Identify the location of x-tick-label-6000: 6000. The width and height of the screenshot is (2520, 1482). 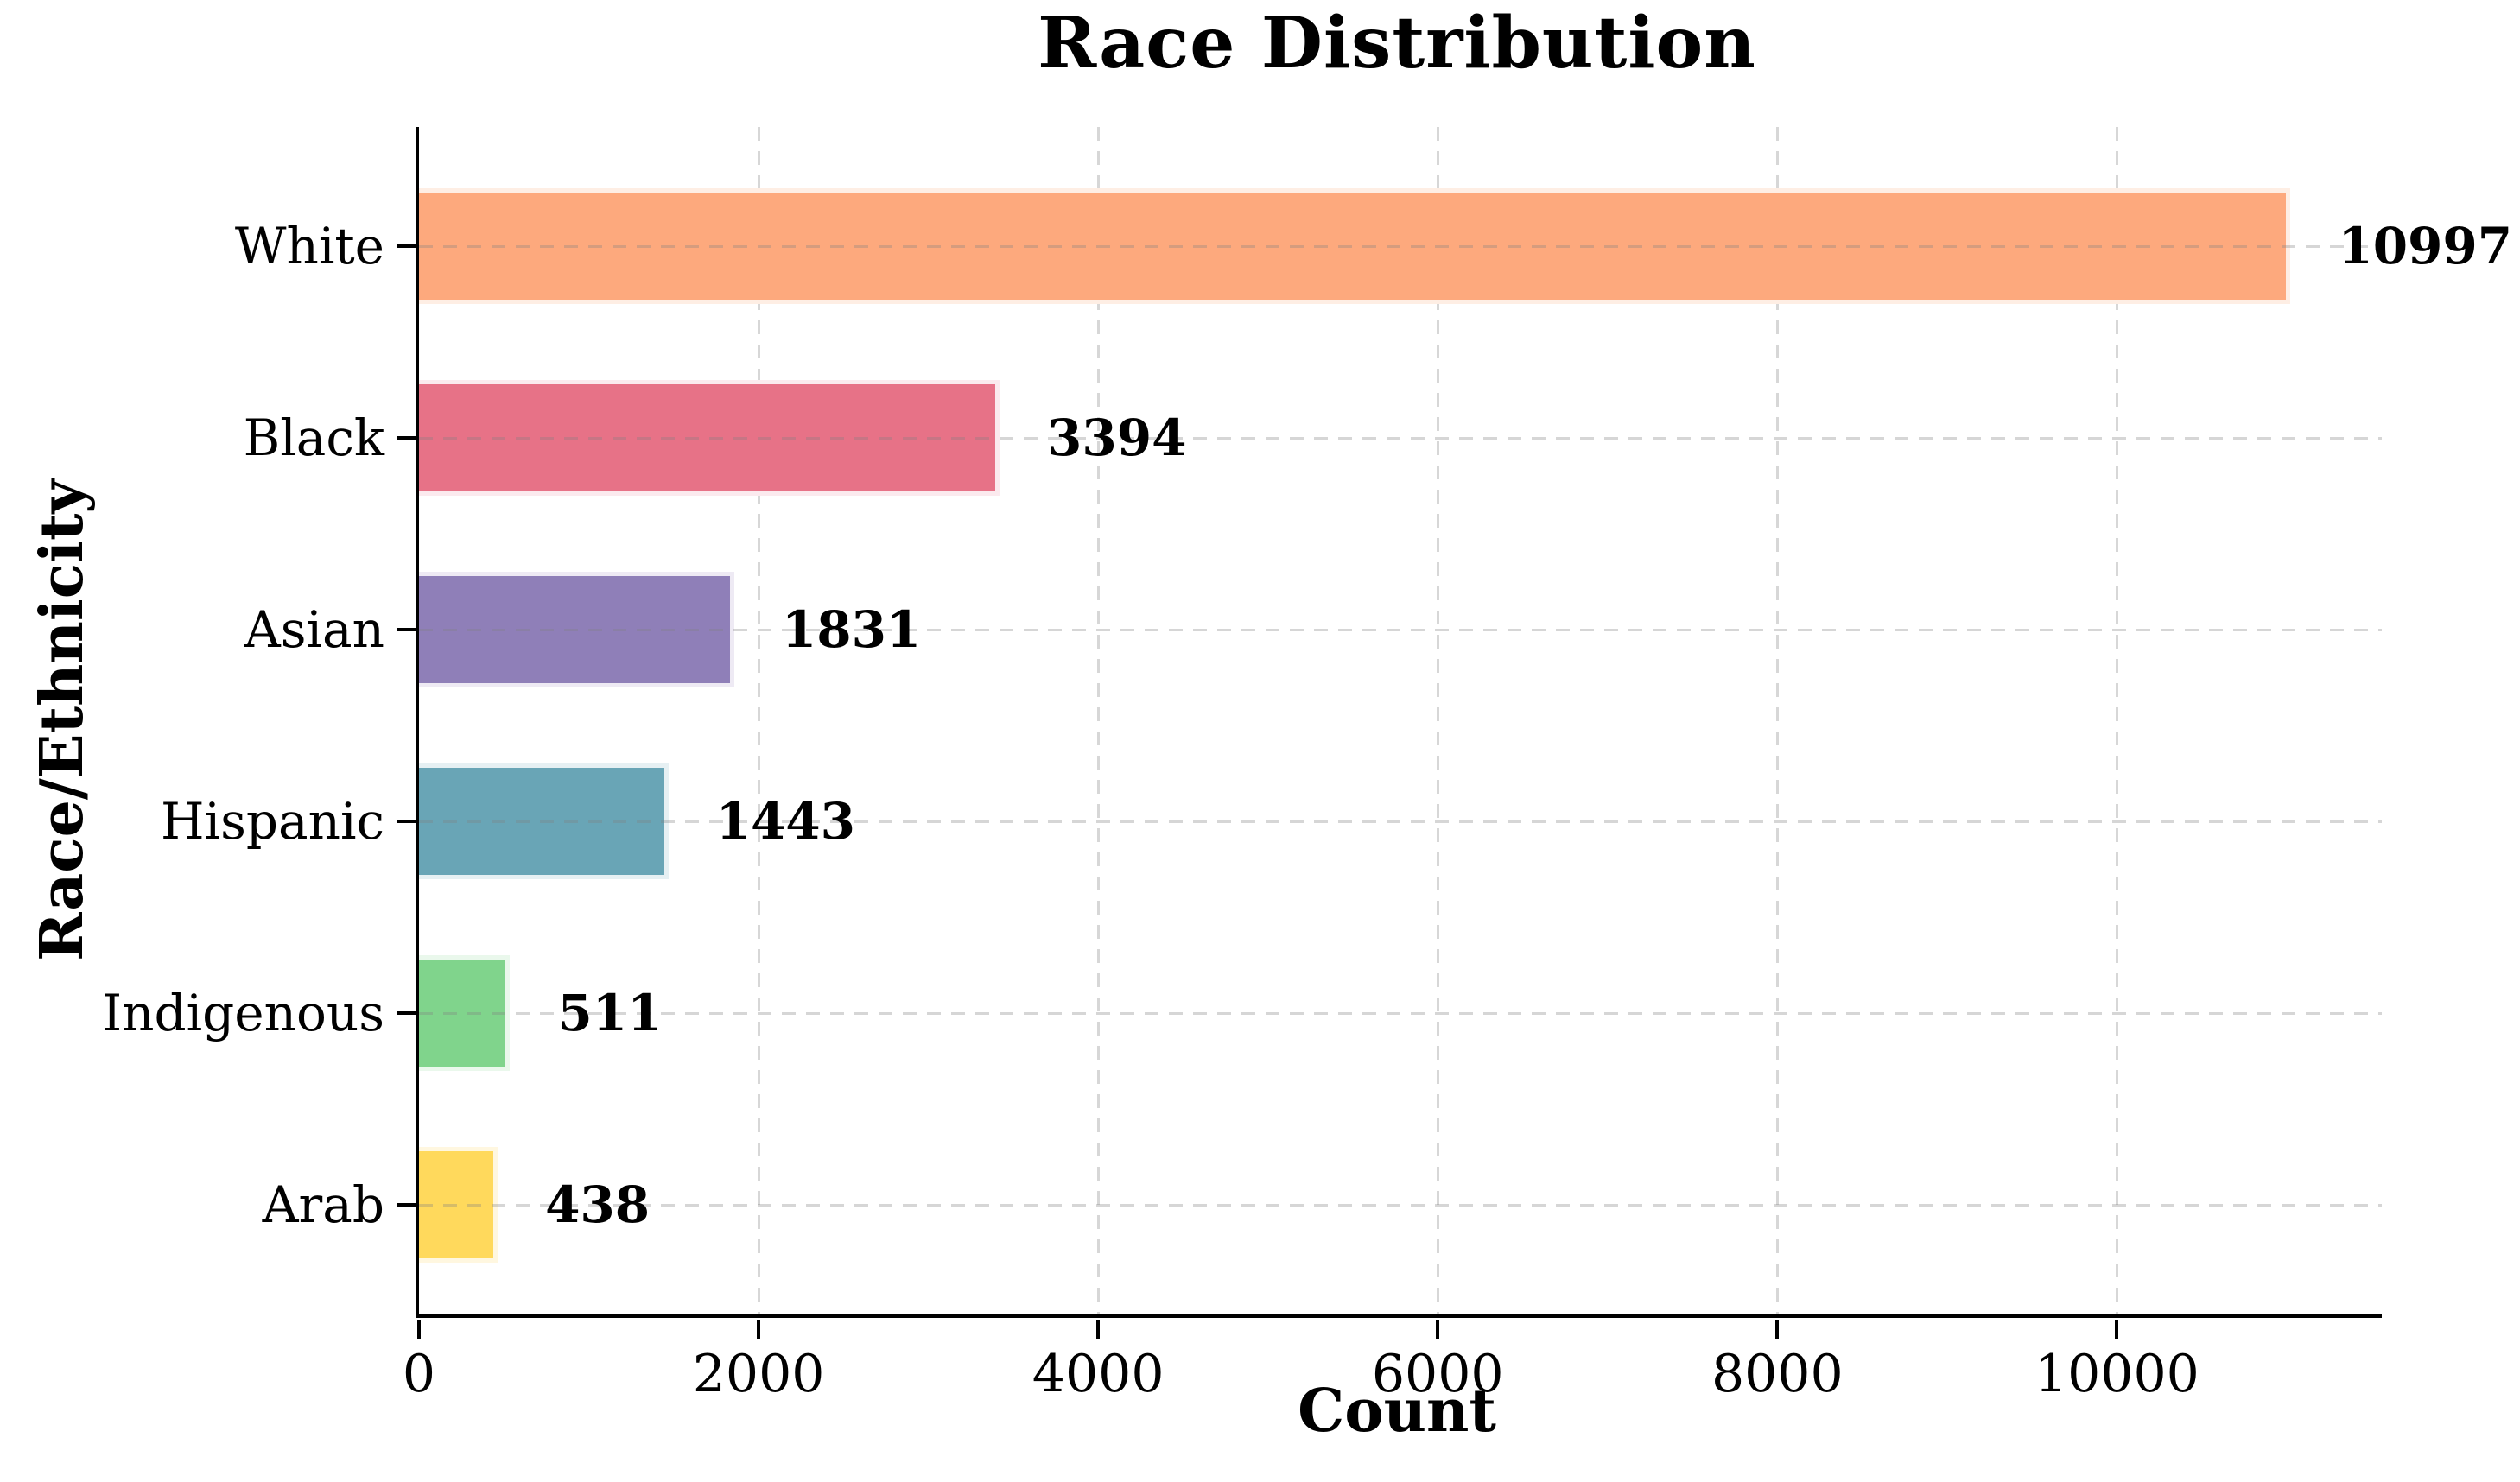
(1437, 1374).